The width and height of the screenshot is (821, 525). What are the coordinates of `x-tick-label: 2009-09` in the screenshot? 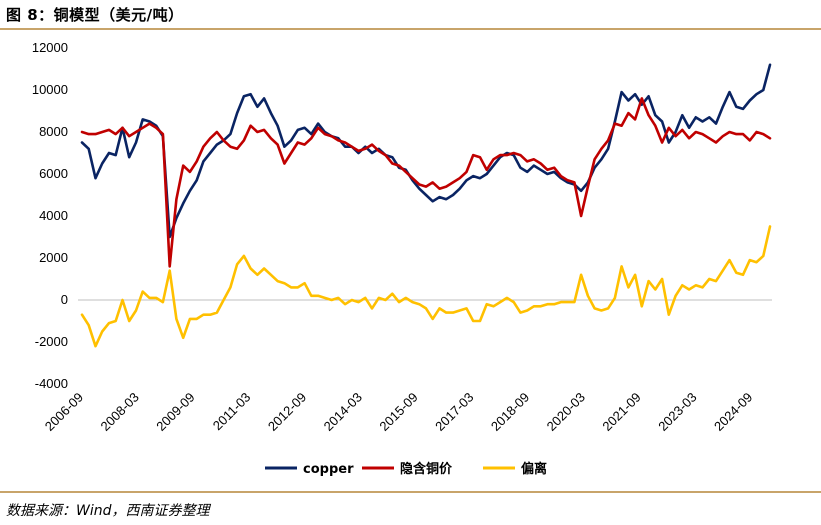 It's located at (175, 412).